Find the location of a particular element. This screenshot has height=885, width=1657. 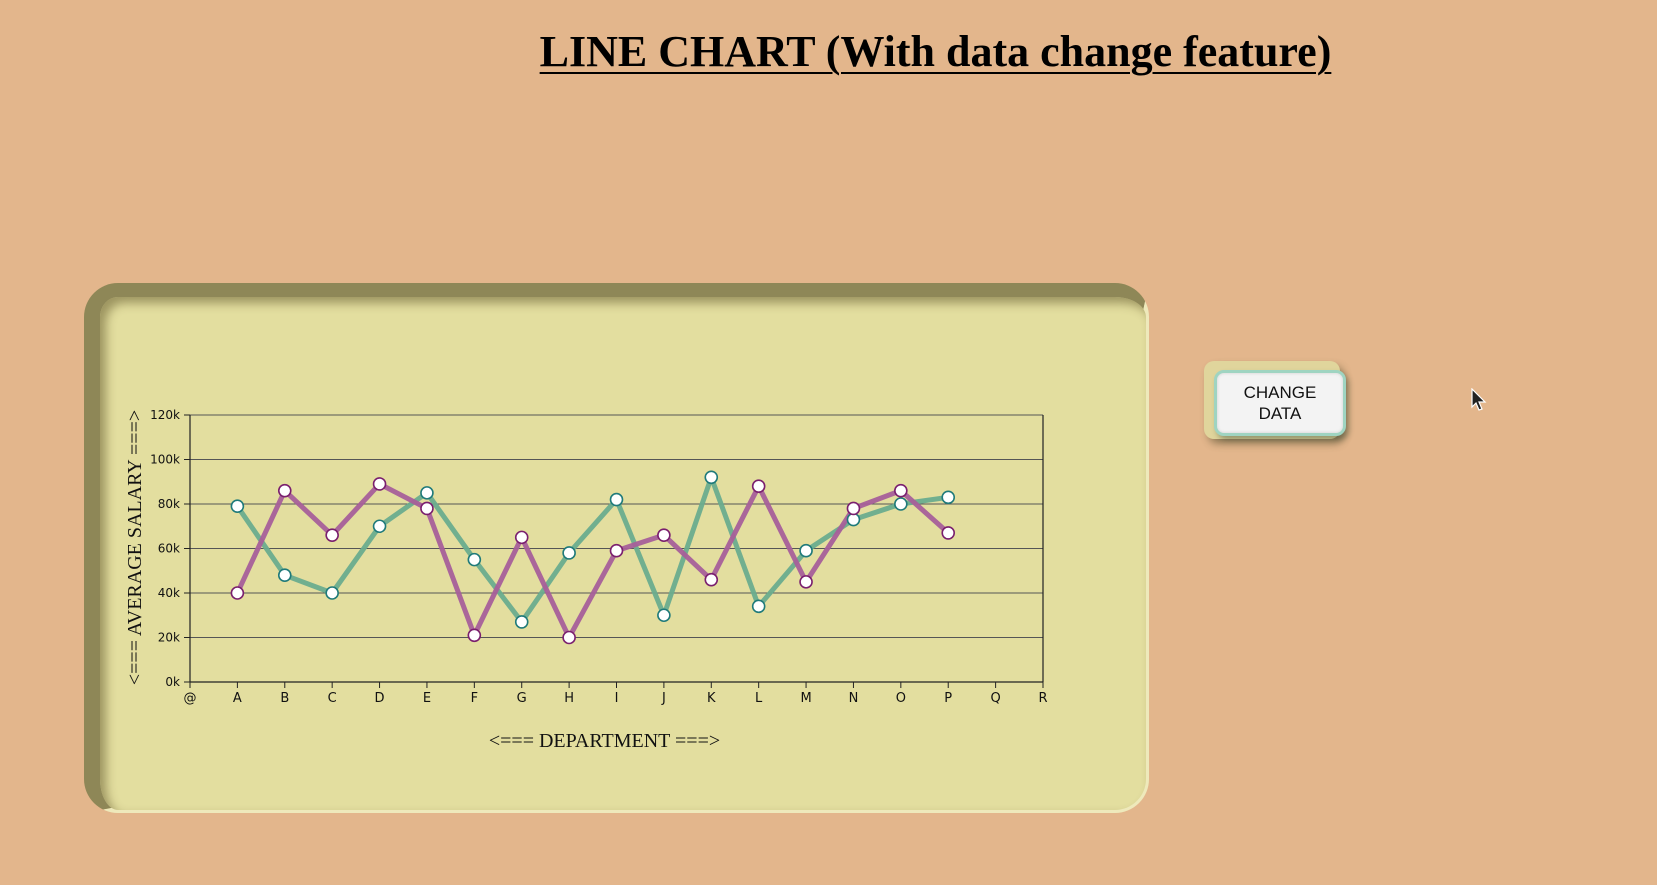

x-tick-label: K is located at coordinates (711, 698).